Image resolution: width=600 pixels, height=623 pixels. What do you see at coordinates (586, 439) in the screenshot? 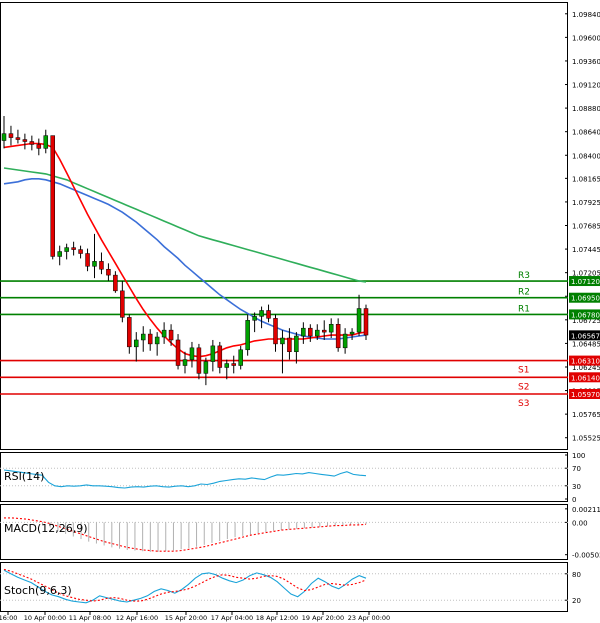
I see `price-tick-label: 1.05525` at bounding box center [586, 439].